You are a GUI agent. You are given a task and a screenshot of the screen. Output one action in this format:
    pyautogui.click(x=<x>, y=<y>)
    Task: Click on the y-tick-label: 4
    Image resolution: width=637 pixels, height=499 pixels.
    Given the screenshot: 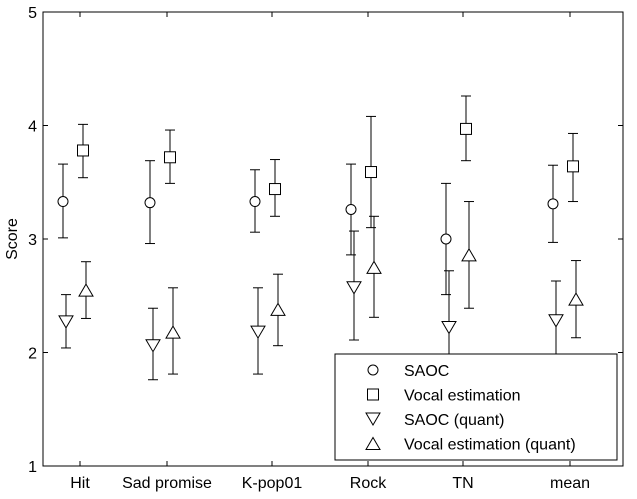 What is the action you would take?
    pyautogui.click(x=32, y=127)
    